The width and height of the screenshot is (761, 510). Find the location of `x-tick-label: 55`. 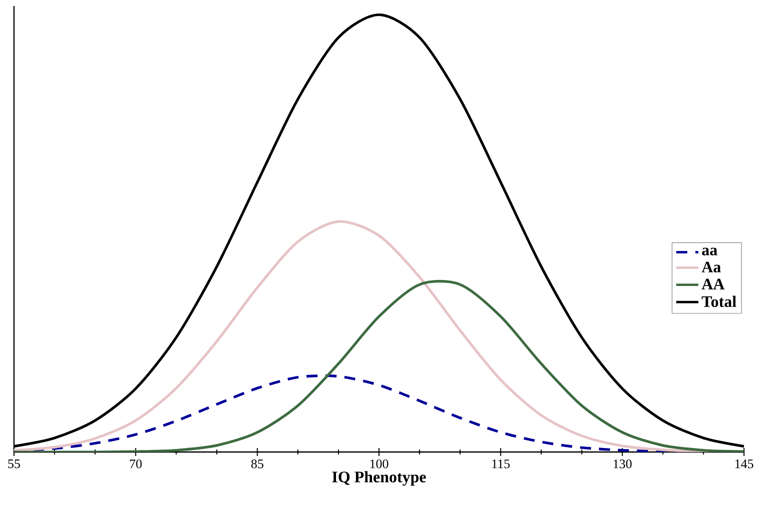

x-tick-label: 55 is located at coordinates (14, 464).